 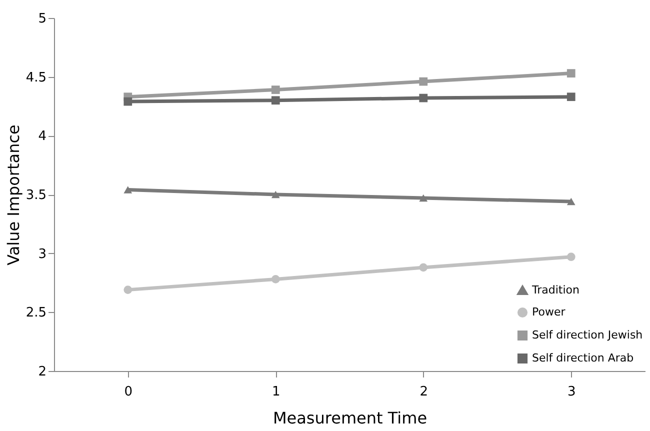 What do you see at coordinates (276, 392) in the screenshot?
I see `x-tick-label: 1` at bounding box center [276, 392].